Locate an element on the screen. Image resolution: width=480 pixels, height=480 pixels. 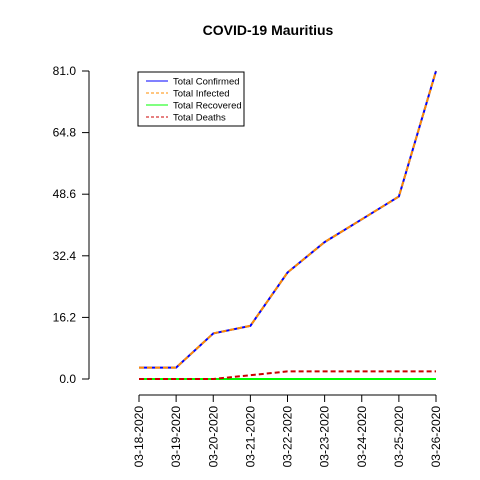
chart-title: COVID-19 Mauritius is located at coordinates (268, 30).